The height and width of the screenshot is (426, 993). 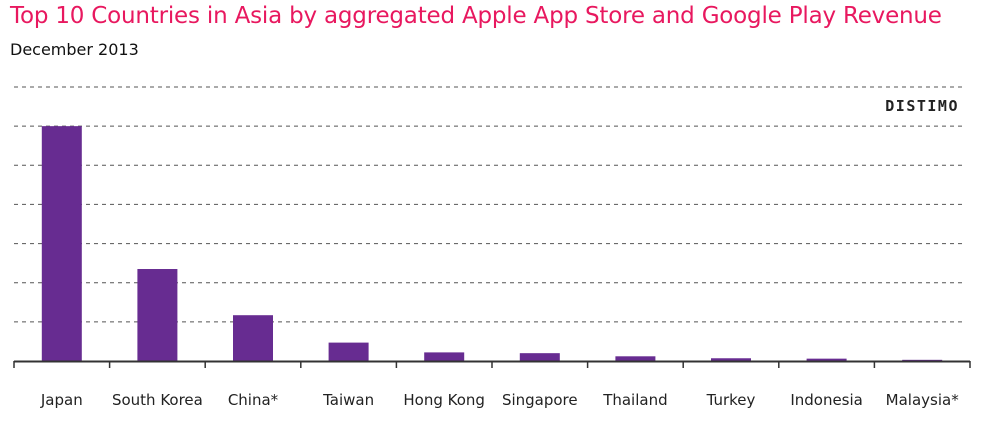 I want to click on x-axis, so click(x=492, y=364).